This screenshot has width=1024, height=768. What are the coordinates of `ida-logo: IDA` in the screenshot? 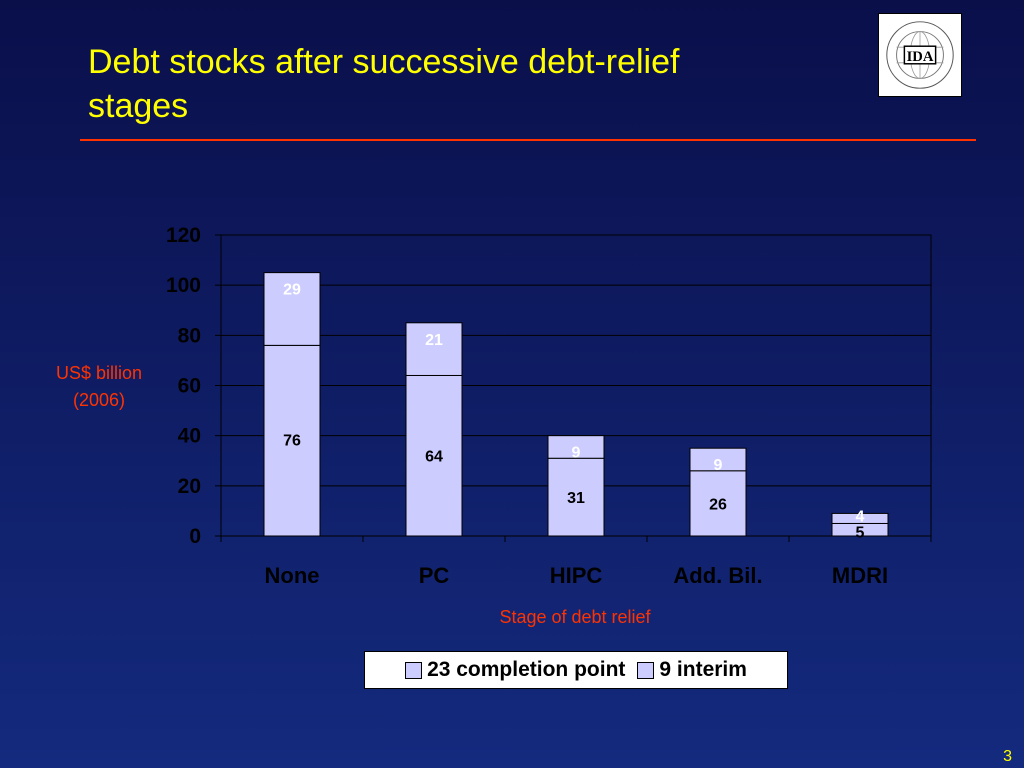 It's located at (920, 55).